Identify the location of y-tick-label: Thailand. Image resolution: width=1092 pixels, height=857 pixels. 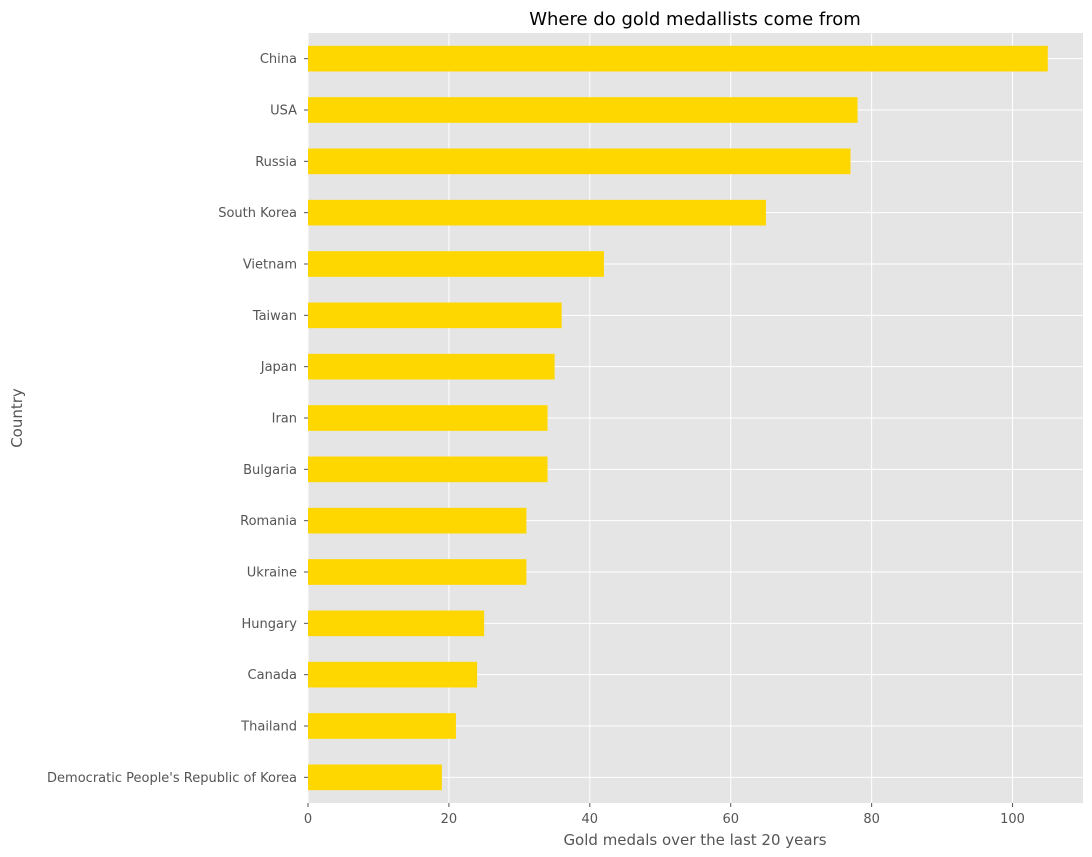
(268, 727).